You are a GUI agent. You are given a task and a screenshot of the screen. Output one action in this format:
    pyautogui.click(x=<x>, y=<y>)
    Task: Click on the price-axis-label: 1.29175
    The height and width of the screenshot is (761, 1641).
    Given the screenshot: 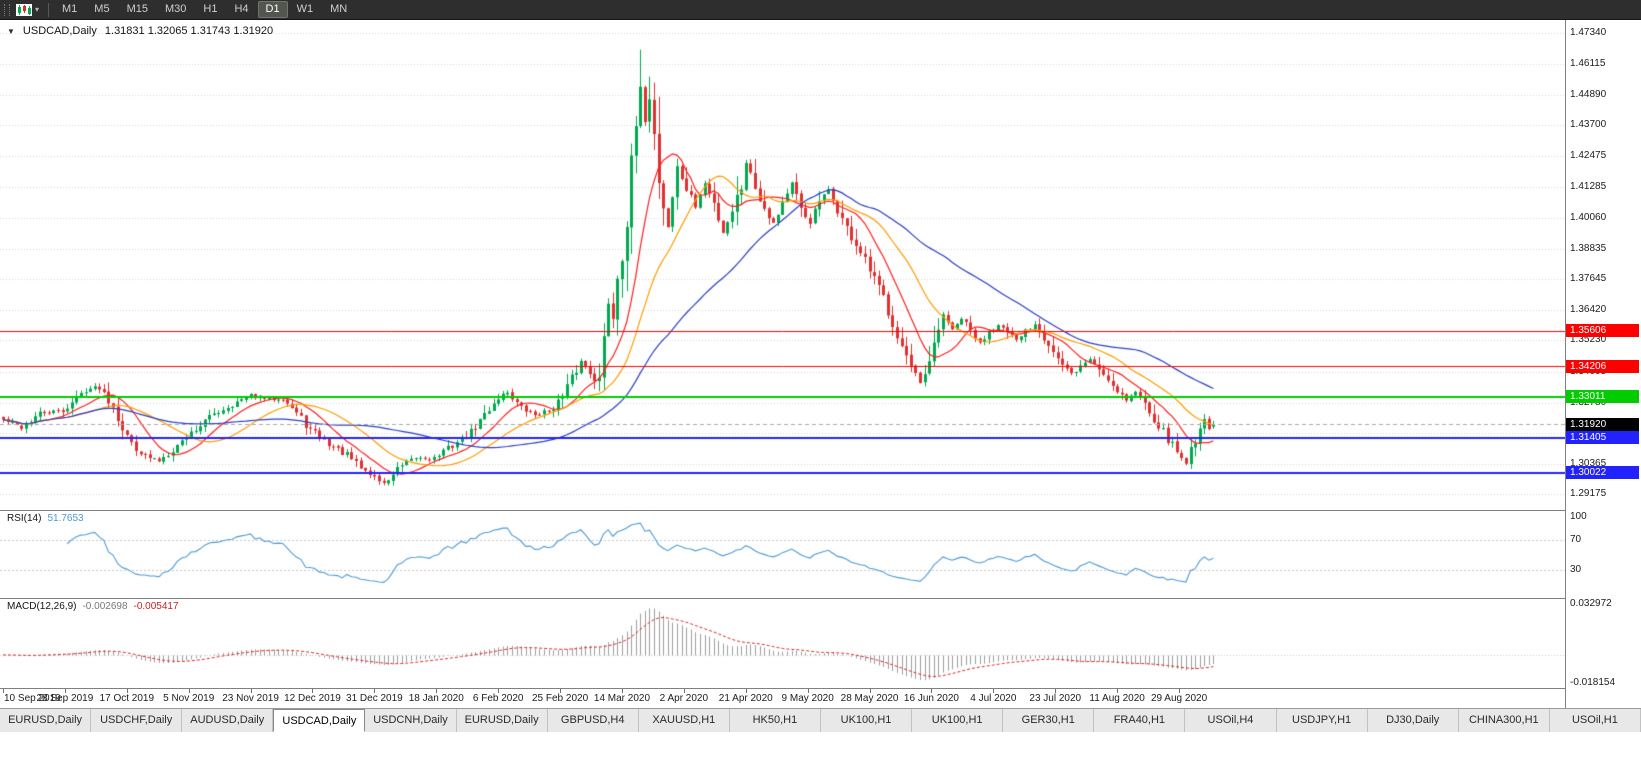 What is the action you would take?
    pyautogui.click(x=1588, y=494)
    